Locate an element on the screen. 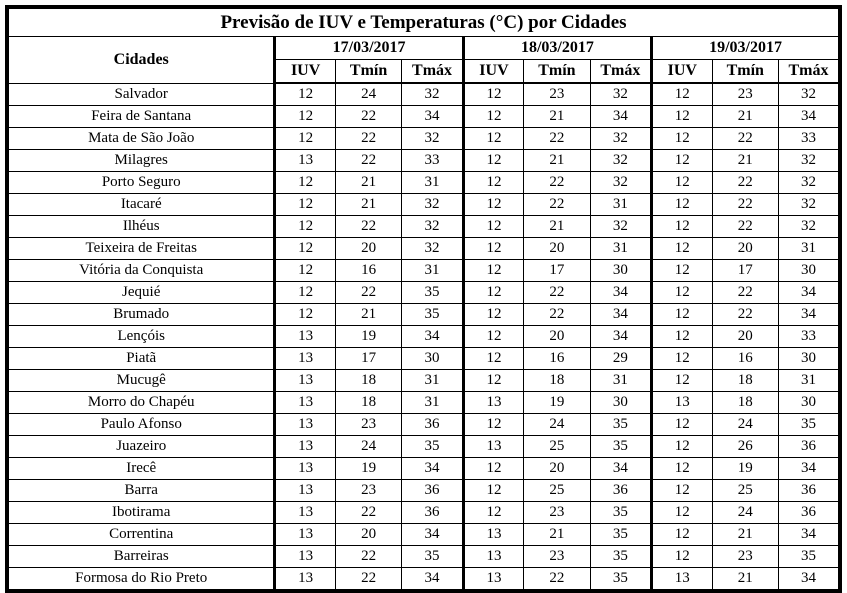 The width and height of the screenshot is (847, 593). table-row: Brumado 12 21 35 12 22 34 12 22 34 is located at coordinates (423, 314).